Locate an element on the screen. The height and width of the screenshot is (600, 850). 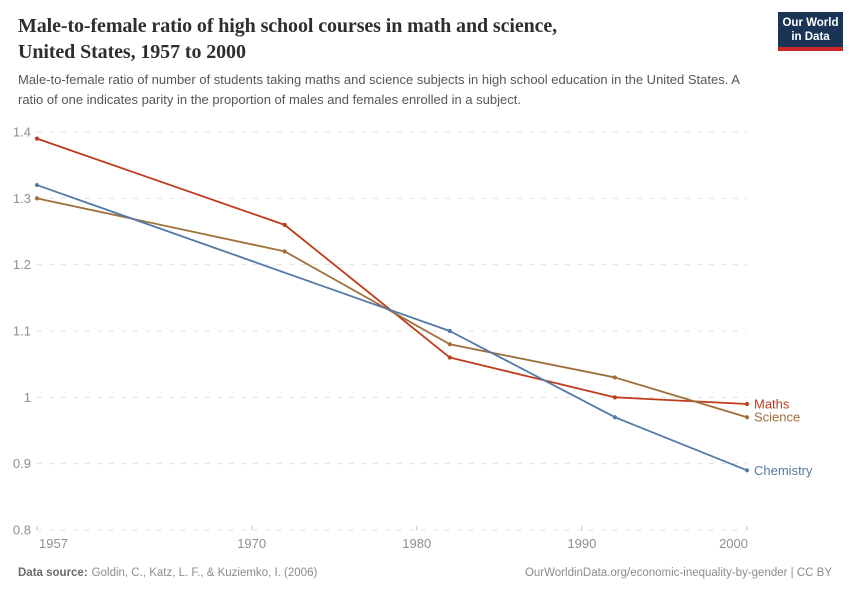
x-tick-label: 1970 is located at coordinates (251, 543).